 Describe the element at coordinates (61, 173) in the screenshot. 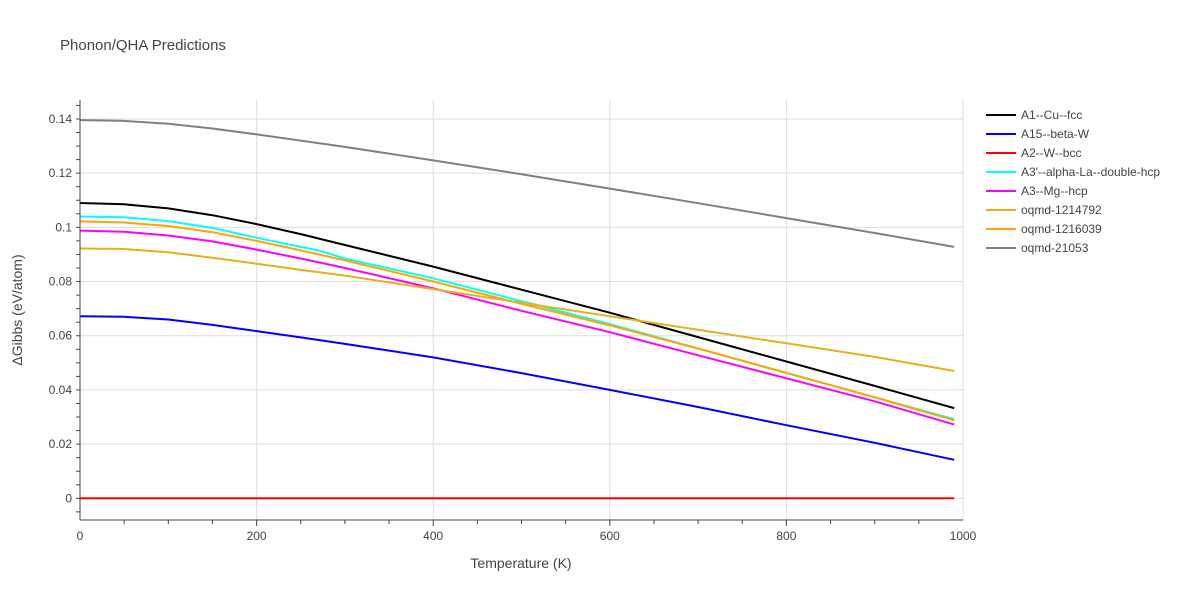

I see `y-tick-label: 0.12` at that location.